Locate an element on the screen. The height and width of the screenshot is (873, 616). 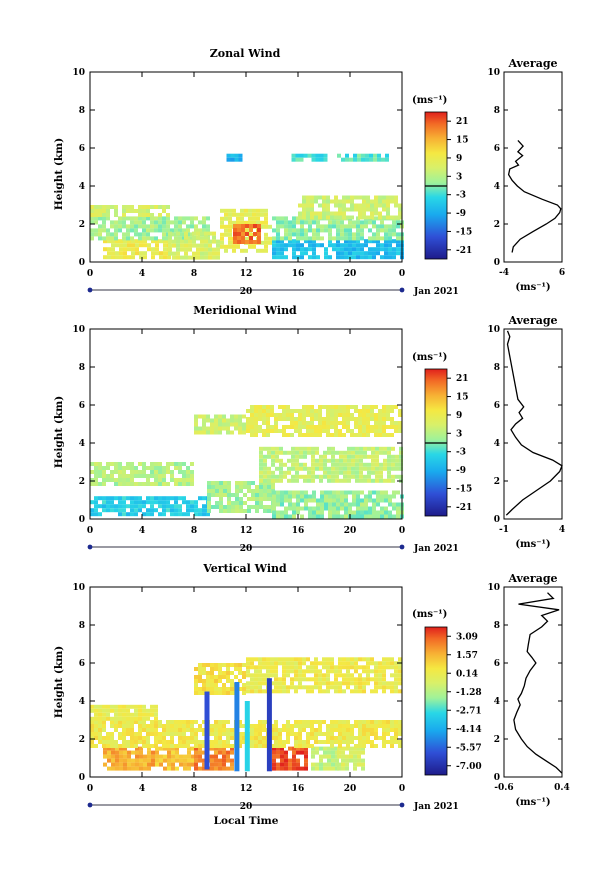
colorbar-tick-label: -15 is located at coordinates (464, 489).